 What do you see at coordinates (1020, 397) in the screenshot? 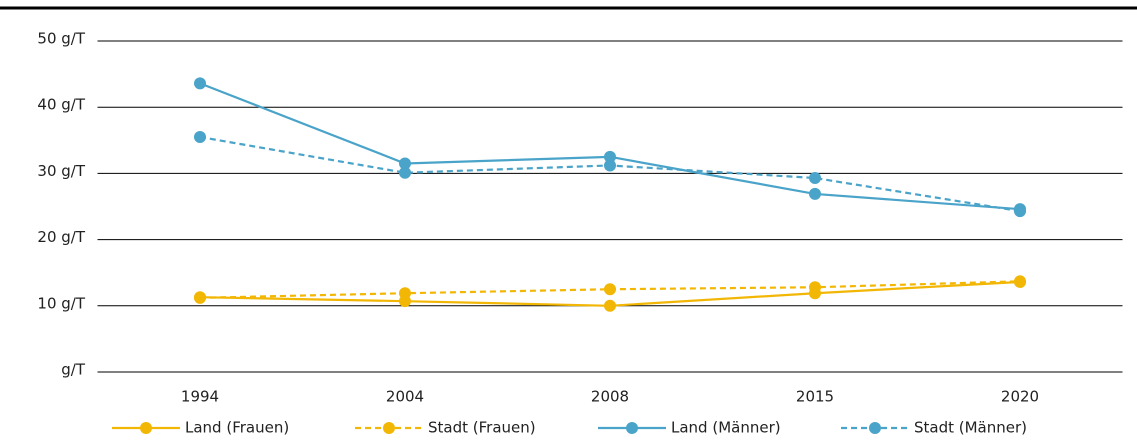
I see `x-tick-label: 2020` at bounding box center [1020, 397].